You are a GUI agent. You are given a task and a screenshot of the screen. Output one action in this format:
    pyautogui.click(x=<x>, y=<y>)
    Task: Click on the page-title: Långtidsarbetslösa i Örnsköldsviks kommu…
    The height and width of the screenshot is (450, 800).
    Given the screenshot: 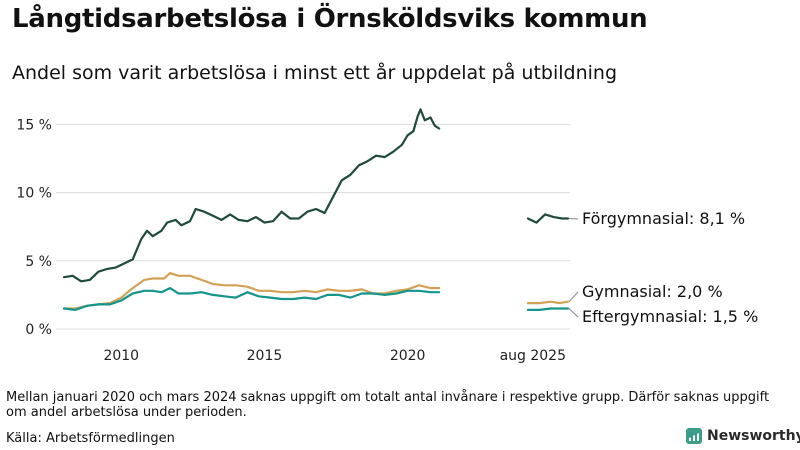 What is the action you would take?
    pyautogui.click(x=330, y=19)
    